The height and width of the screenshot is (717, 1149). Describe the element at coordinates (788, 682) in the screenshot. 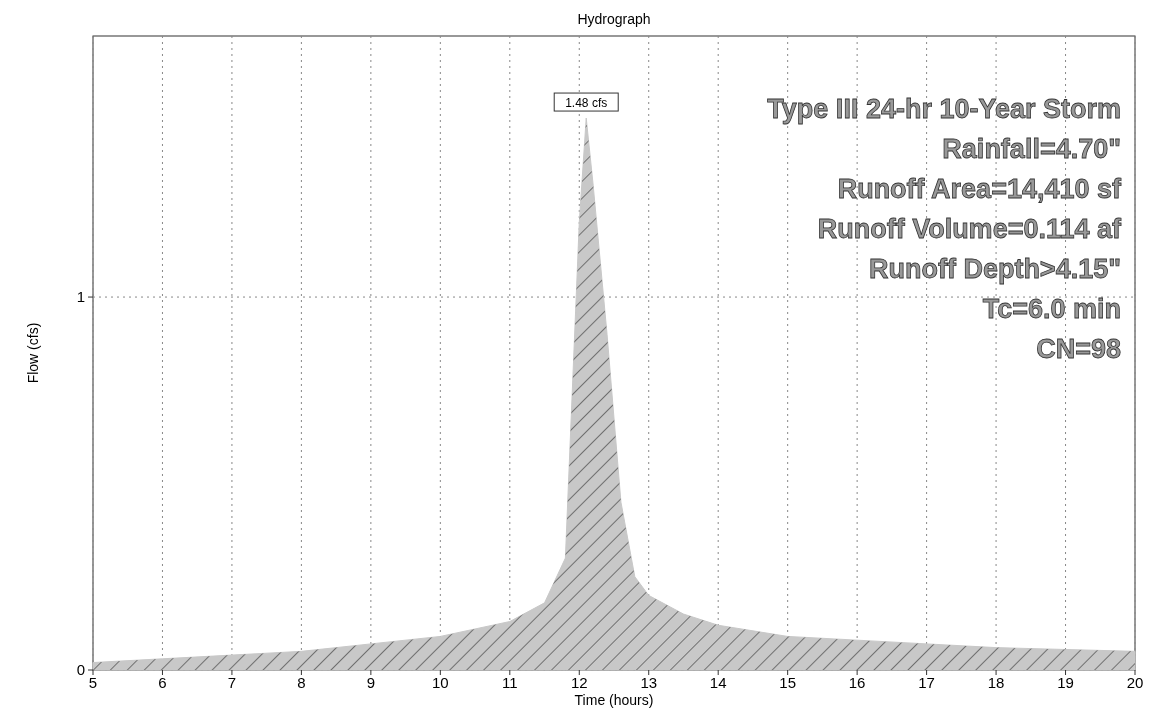

I see `x-tick-label: 15` at that location.